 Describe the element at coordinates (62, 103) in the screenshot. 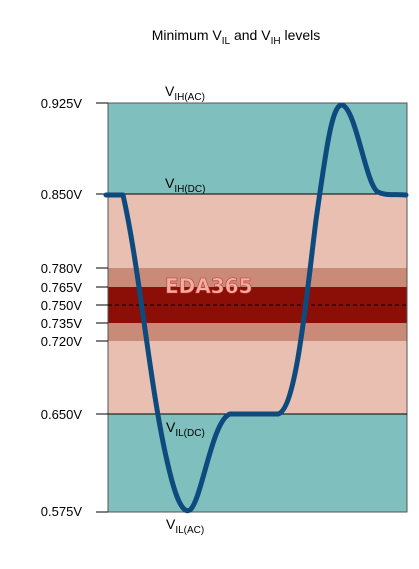

I see `tick-label: 0.925V` at that location.